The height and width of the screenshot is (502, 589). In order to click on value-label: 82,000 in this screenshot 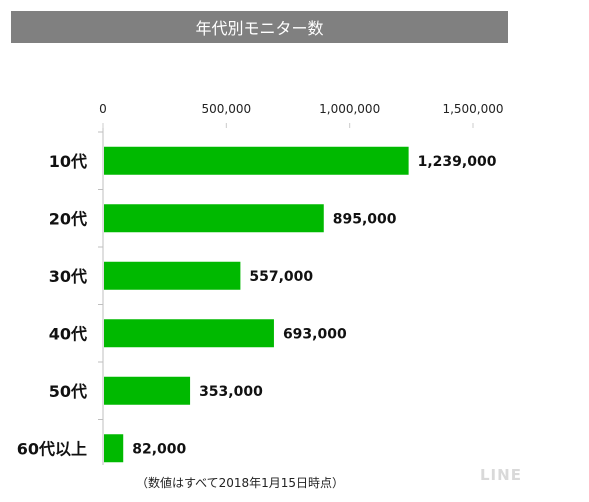, I will do `click(159, 449)`.